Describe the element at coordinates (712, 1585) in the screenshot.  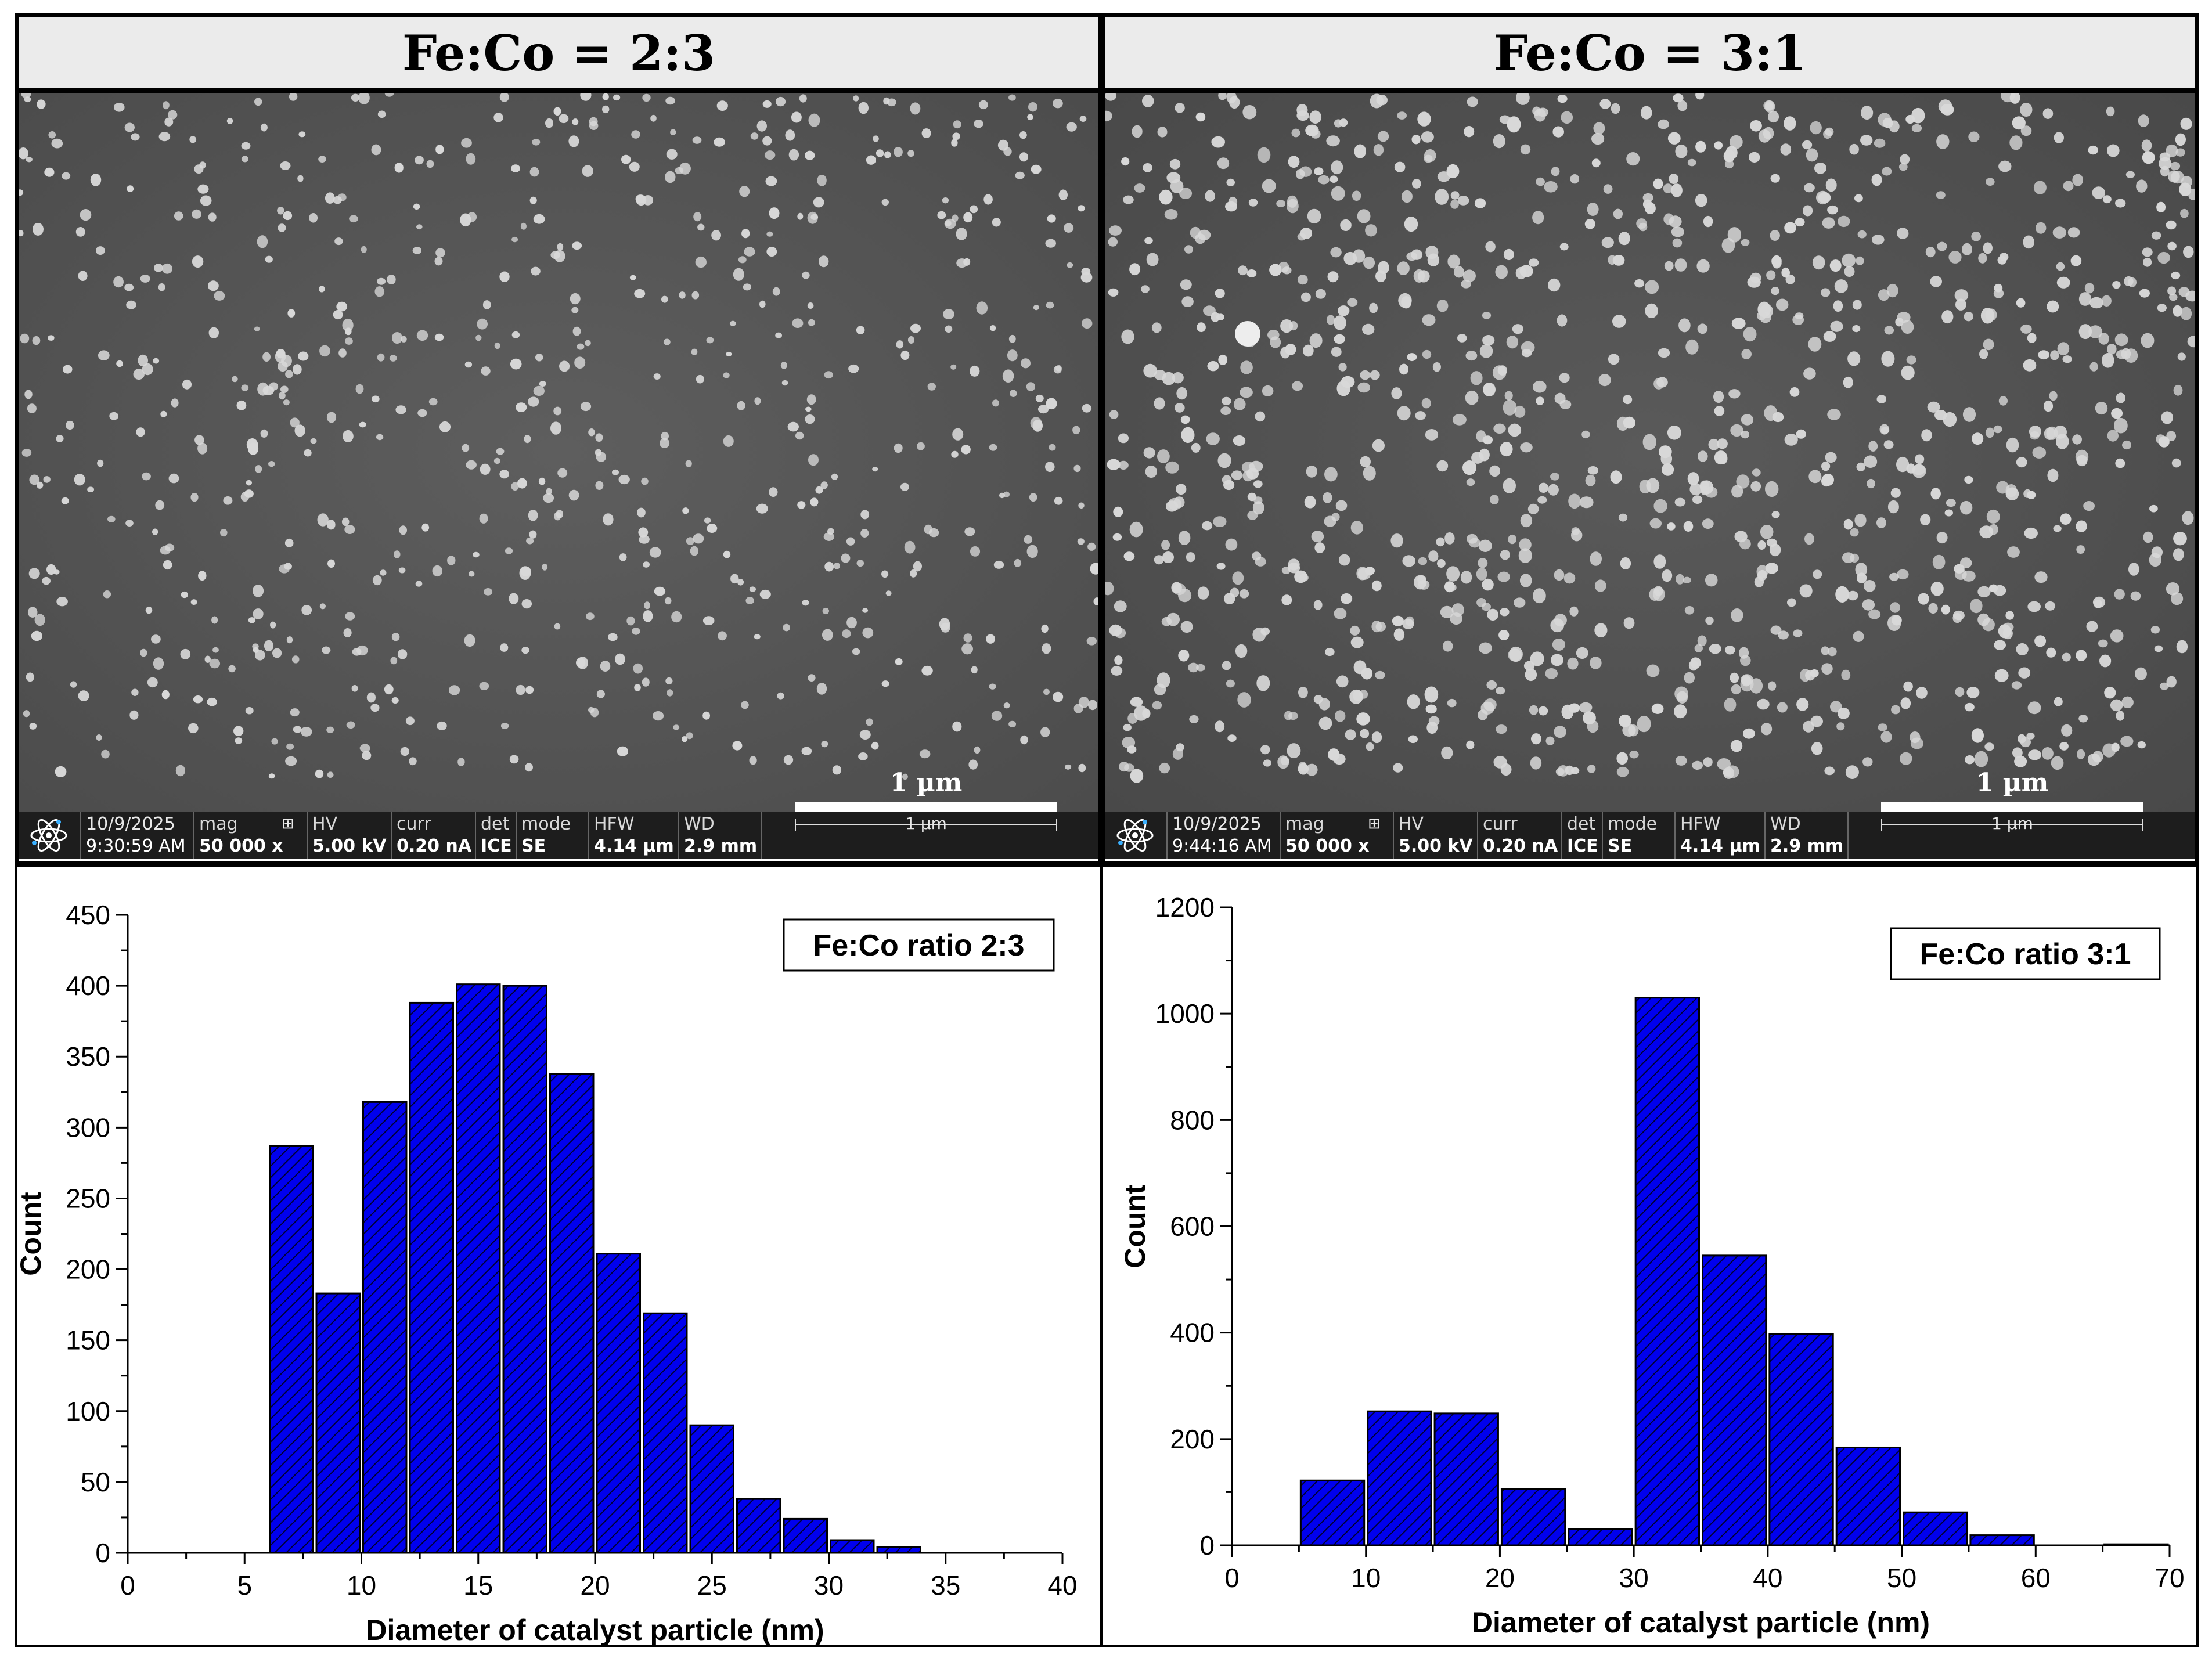
I see `x-tick-label: 25` at that location.